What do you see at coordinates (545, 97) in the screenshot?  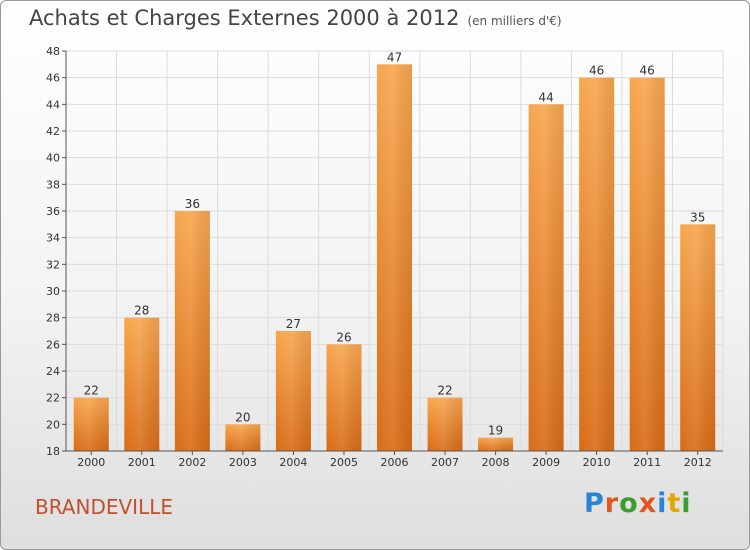 I see `data-label: 44` at bounding box center [545, 97].